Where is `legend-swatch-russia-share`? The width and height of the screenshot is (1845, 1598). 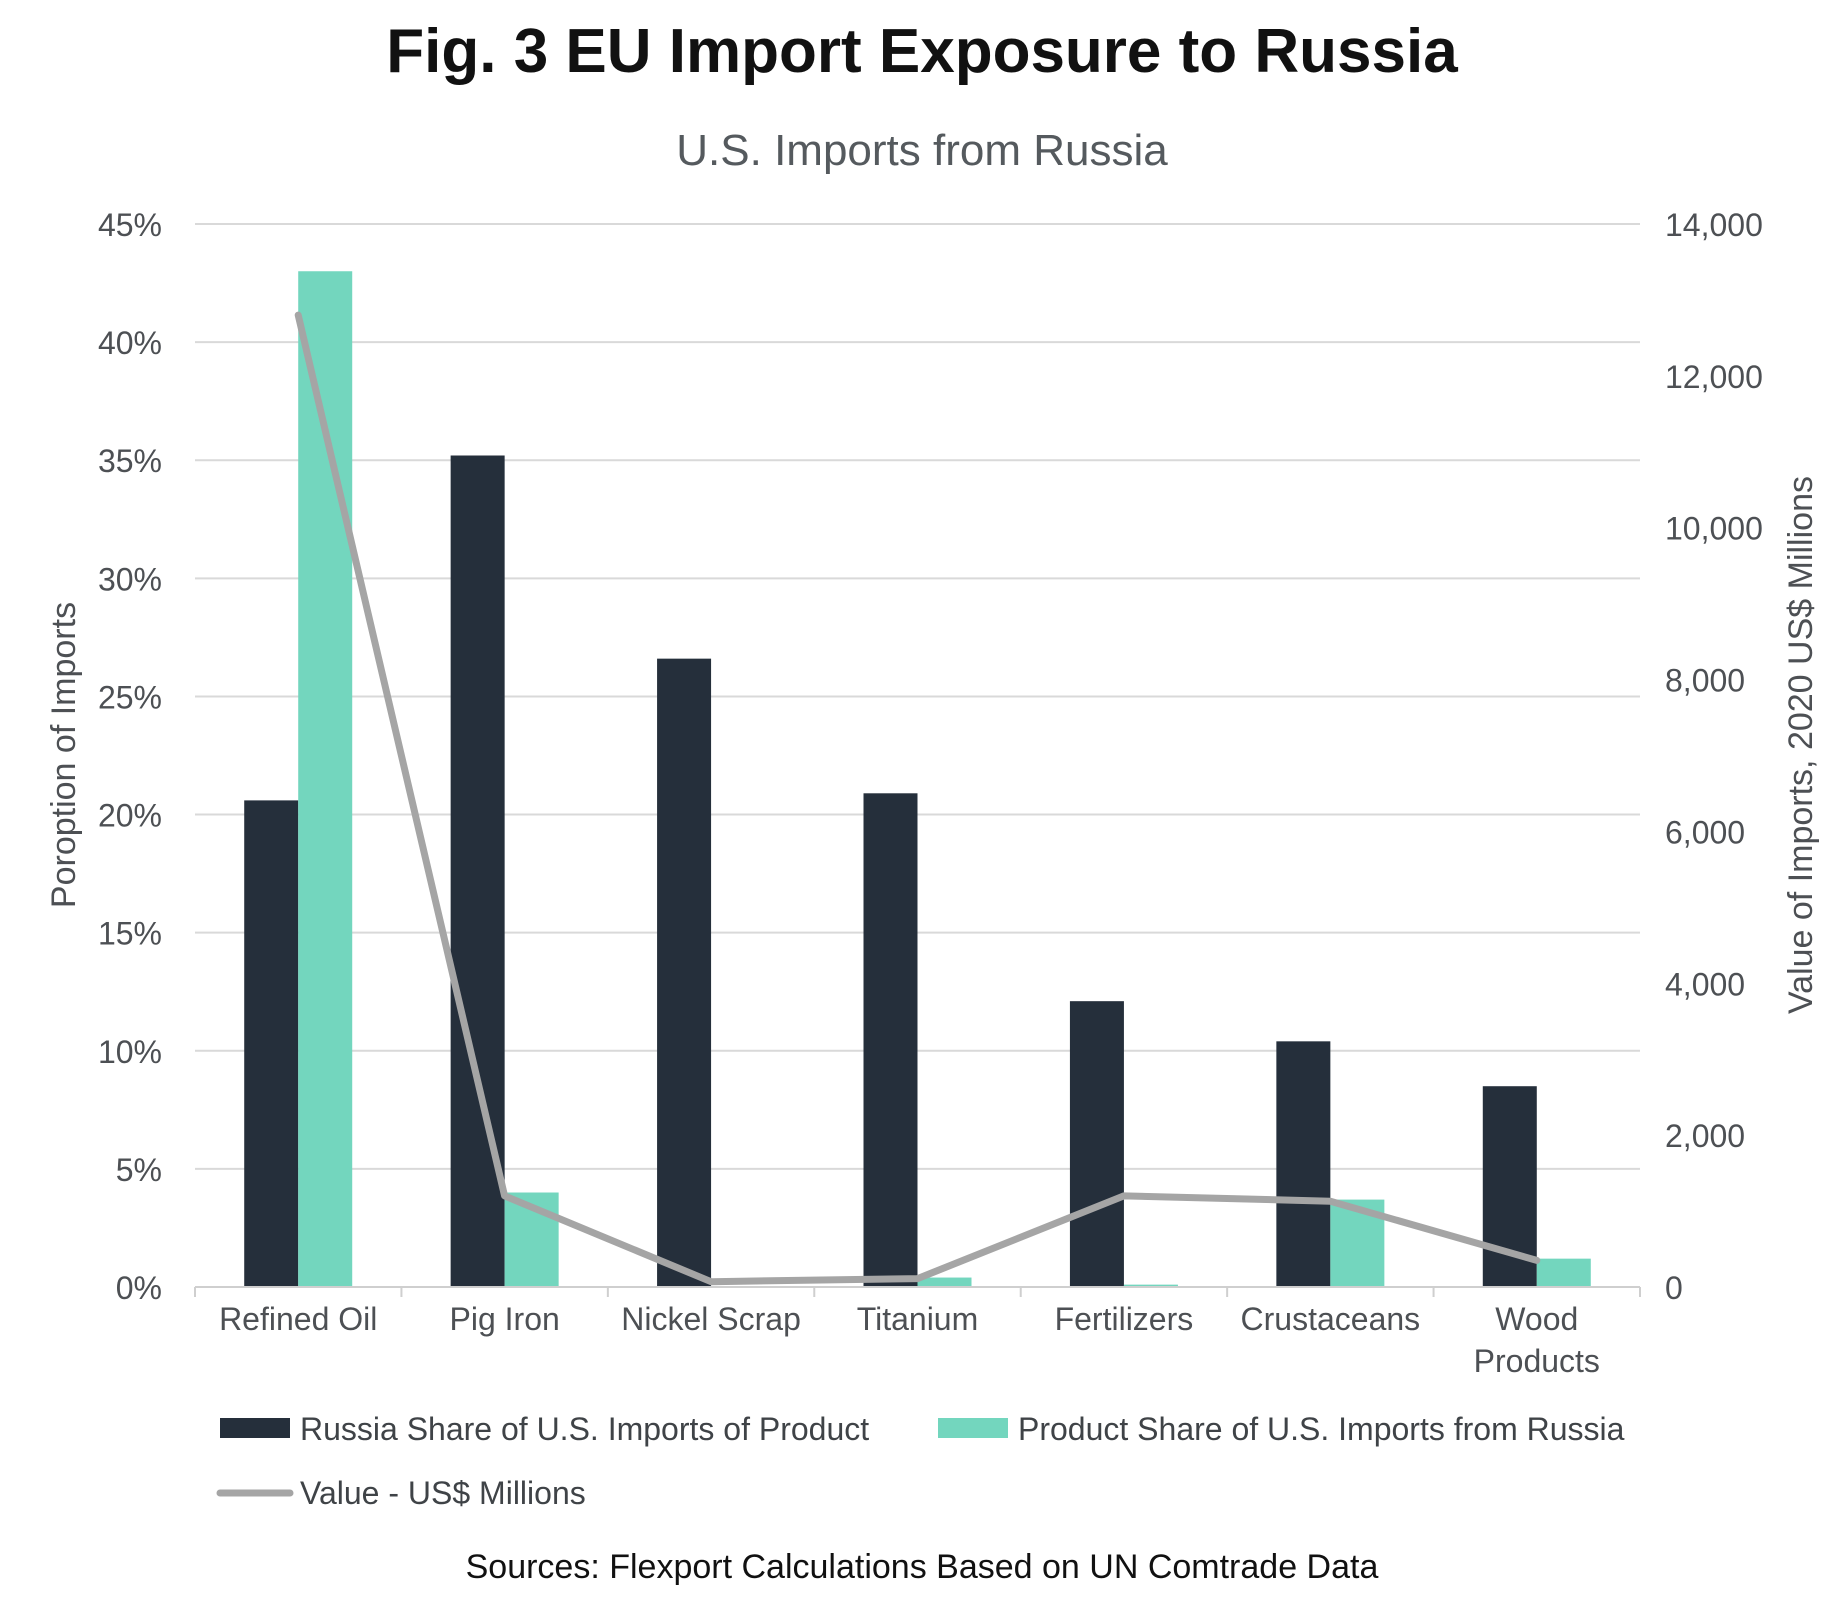
legend-swatch-russia-share is located at coordinates (255, 1428).